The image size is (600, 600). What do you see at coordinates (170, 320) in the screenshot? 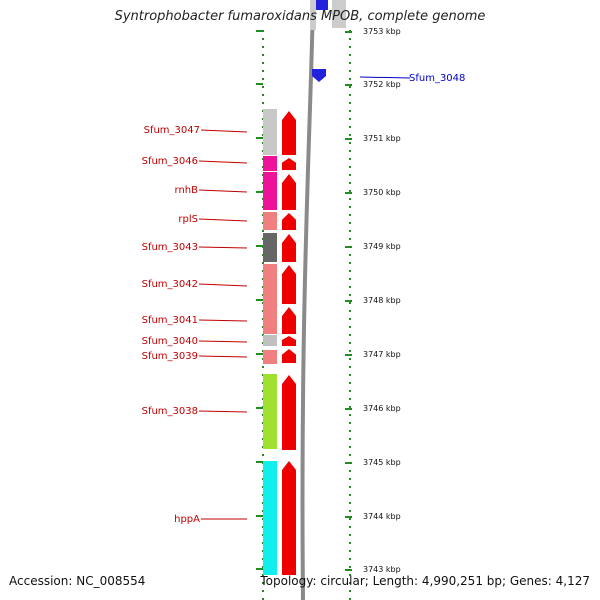
I see `gene-label-Sfum_3041: Sfum_3041` at bounding box center [170, 320].